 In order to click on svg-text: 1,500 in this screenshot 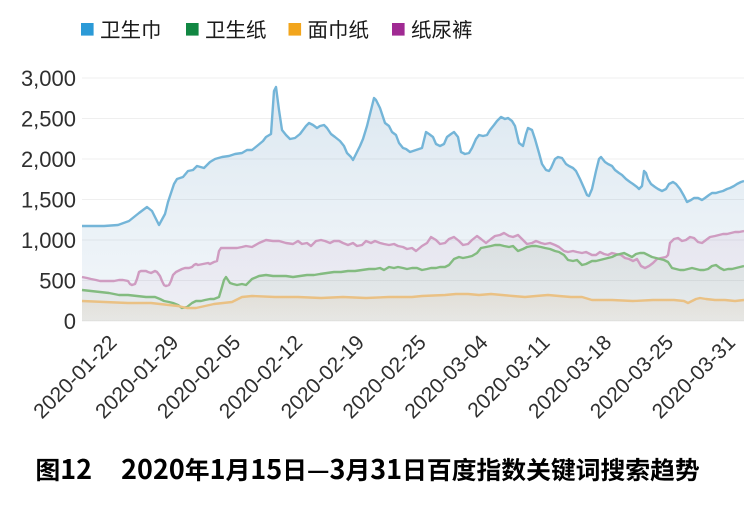, I will do `click(48, 200)`.